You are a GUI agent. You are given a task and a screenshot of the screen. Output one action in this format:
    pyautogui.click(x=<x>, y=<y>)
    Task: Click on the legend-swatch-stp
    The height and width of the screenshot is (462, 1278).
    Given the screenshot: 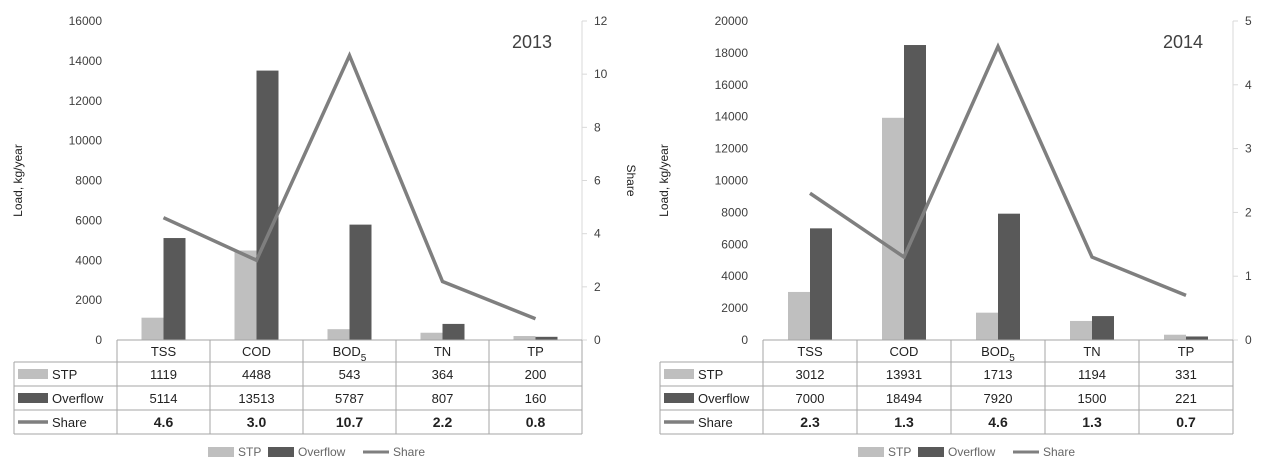 What is the action you would take?
    pyautogui.click(x=871, y=452)
    